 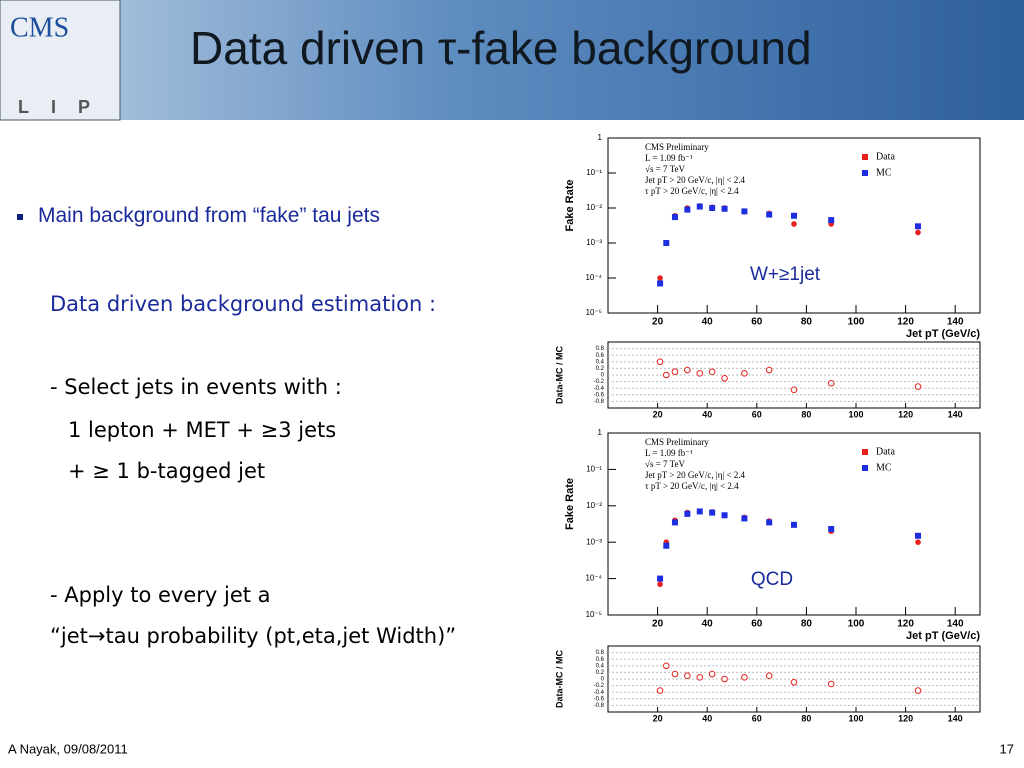 I want to click on bullet: + ≥ 1 b-tagged jet, so click(x=167, y=471).